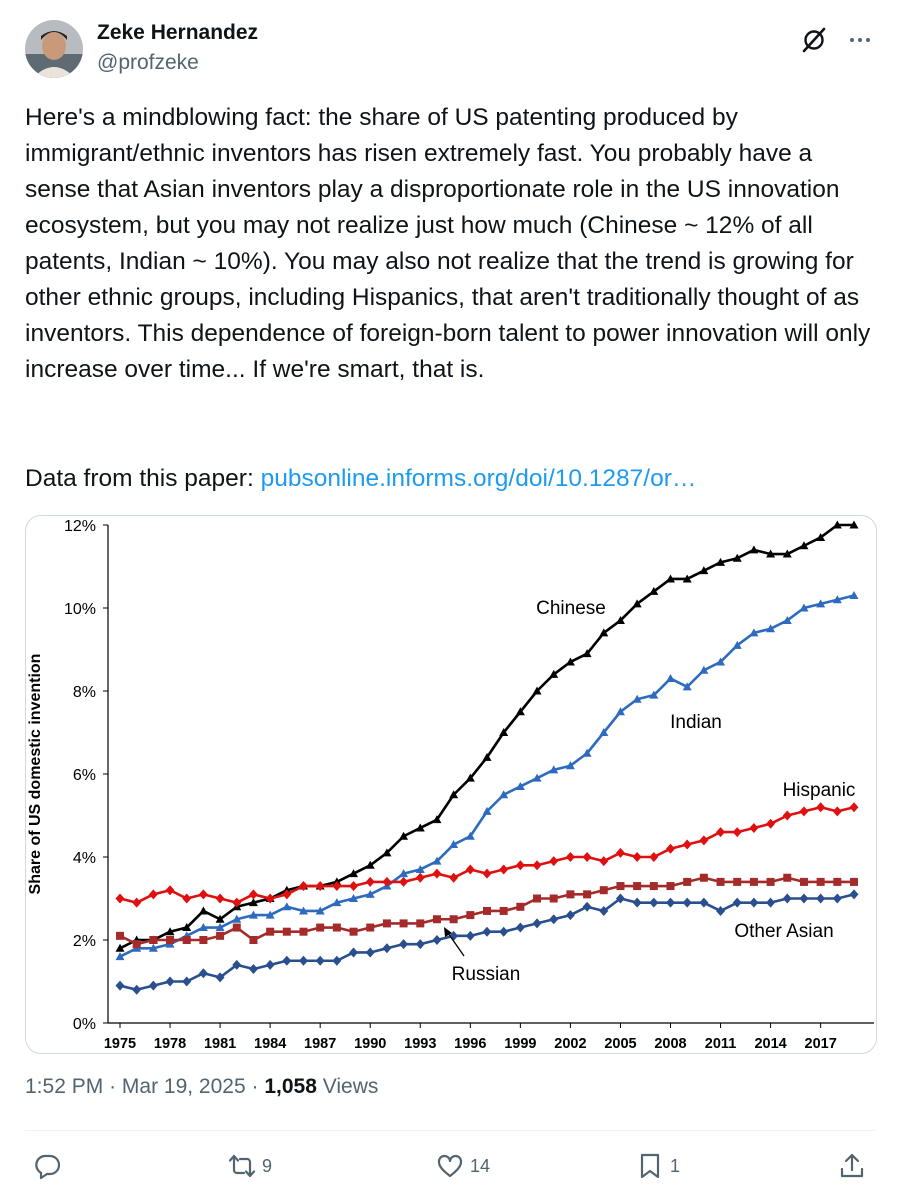 The image size is (898, 1200). Describe the element at coordinates (450, 1130) in the screenshot. I see `divider` at that location.